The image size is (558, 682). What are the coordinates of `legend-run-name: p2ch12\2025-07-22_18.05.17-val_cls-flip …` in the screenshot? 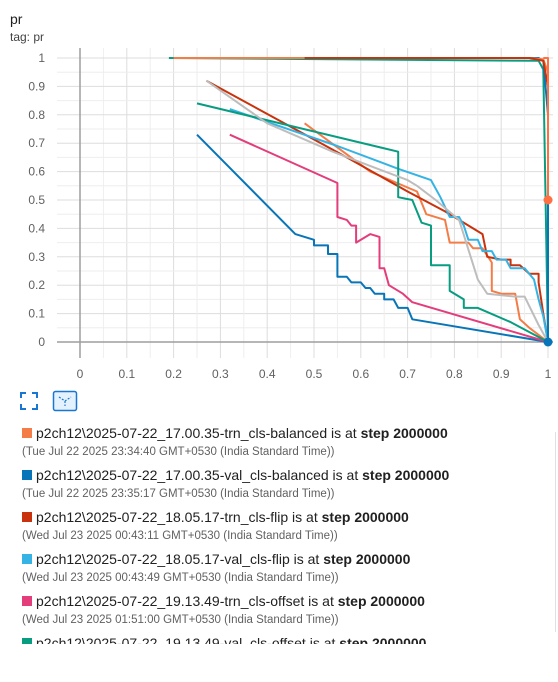 It's located at (223, 559).